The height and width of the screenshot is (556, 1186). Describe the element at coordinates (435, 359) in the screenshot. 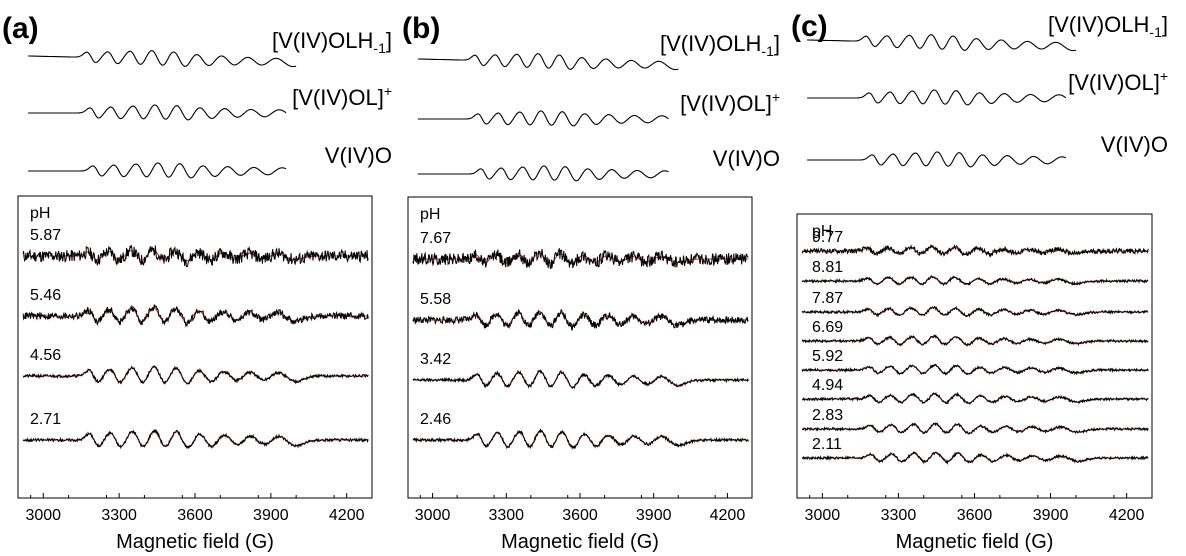

I see `ph-value-label: 3.42` at that location.